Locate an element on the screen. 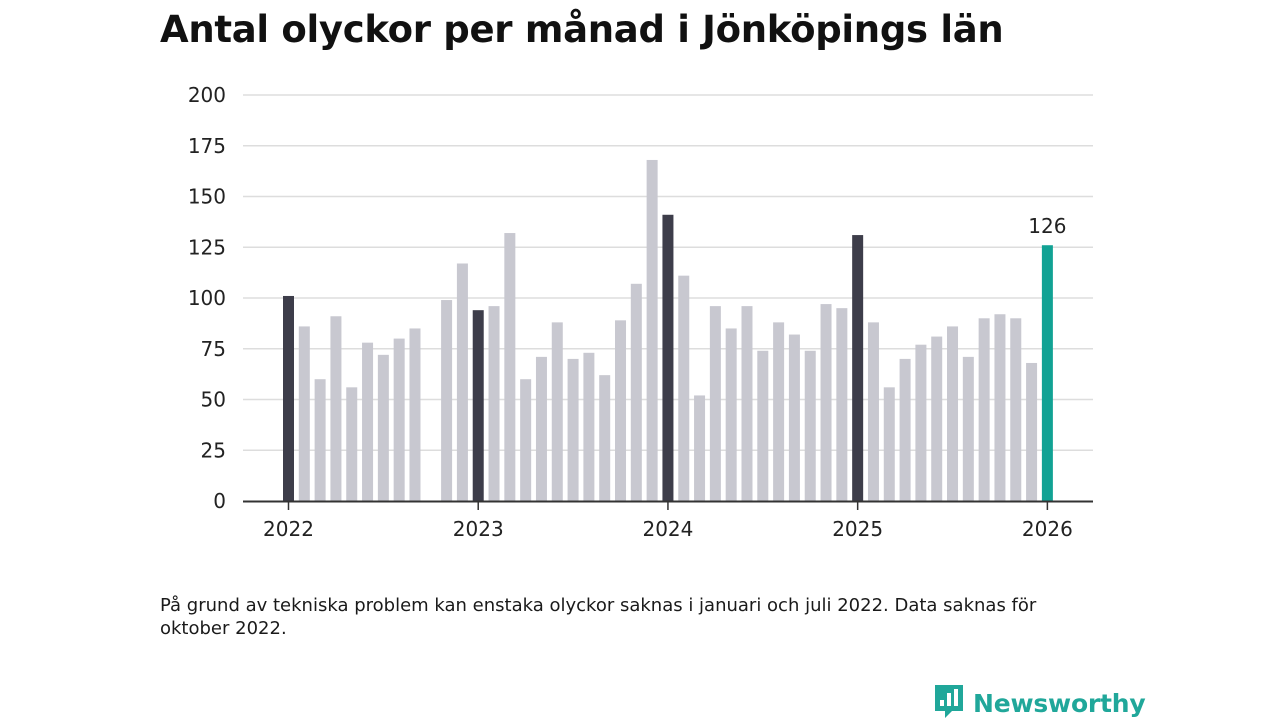  annotations: 126 is located at coordinates (1047, 226).